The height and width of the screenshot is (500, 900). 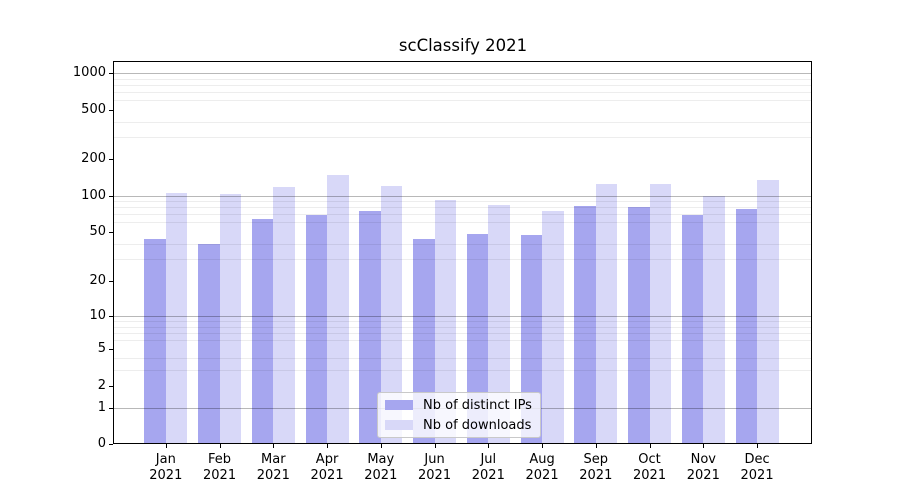 What do you see at coordinates (596, 459) in the screenshot?
I see `x-tick-month: Sep` at bounding box center [596, 459].